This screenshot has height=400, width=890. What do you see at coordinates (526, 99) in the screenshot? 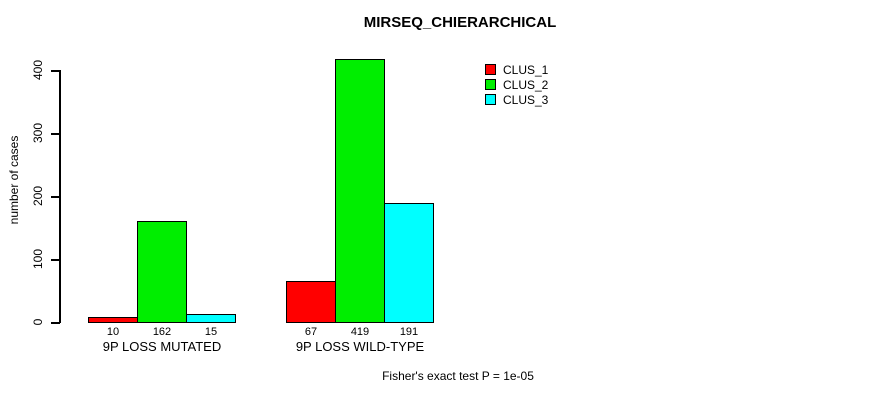
I see `legend-label: CLUS_3` at bounding box center [526, 99].